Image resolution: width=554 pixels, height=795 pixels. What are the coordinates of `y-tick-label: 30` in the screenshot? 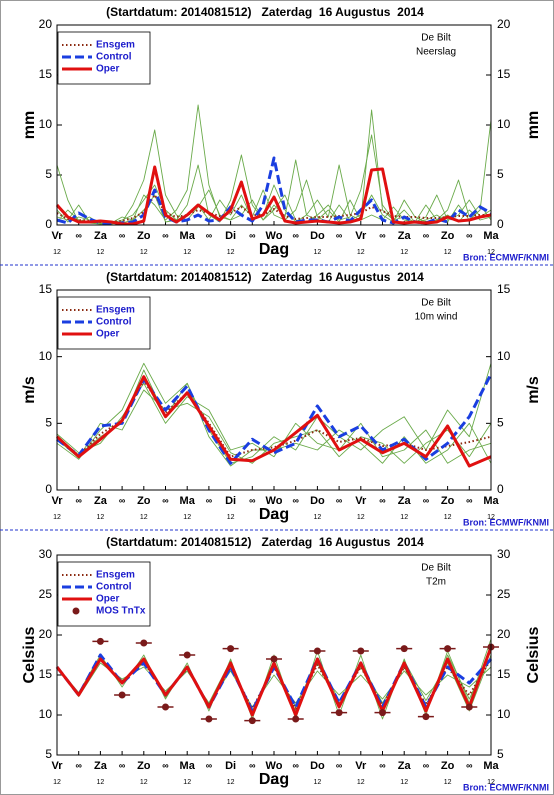 It's located at (46, 554).